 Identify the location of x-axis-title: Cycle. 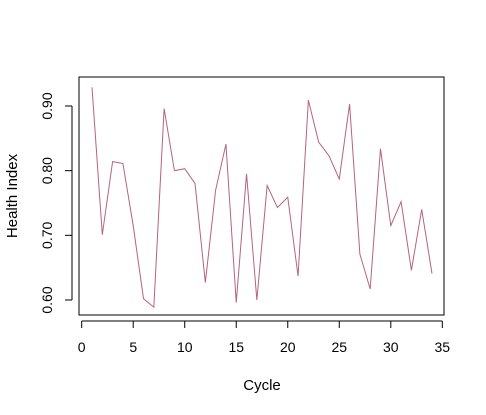
(262, 385).